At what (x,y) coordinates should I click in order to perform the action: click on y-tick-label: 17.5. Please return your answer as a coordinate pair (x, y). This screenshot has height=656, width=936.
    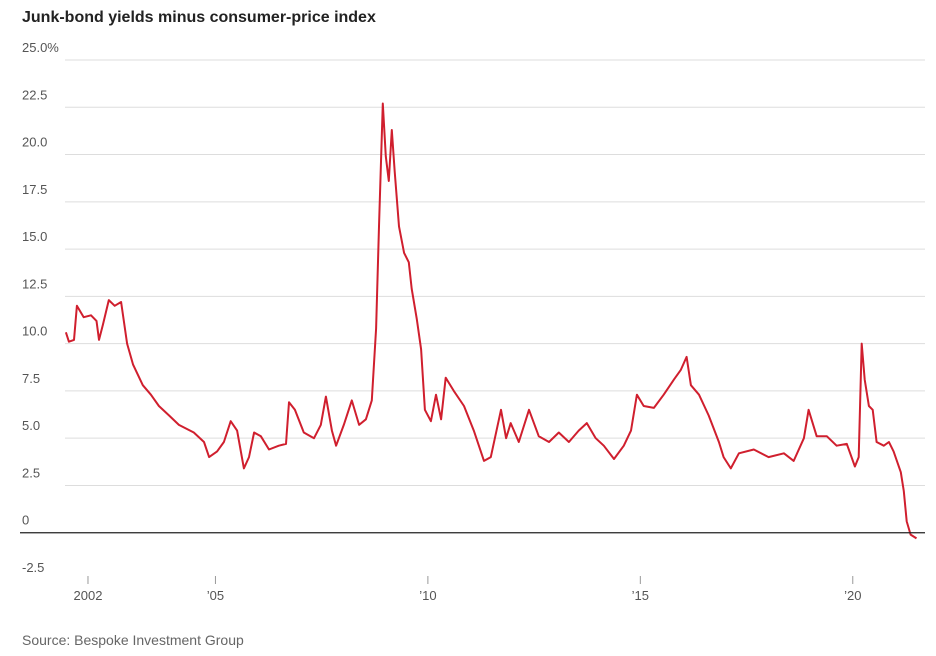
    Looking at the image, I should click on (34, 189).